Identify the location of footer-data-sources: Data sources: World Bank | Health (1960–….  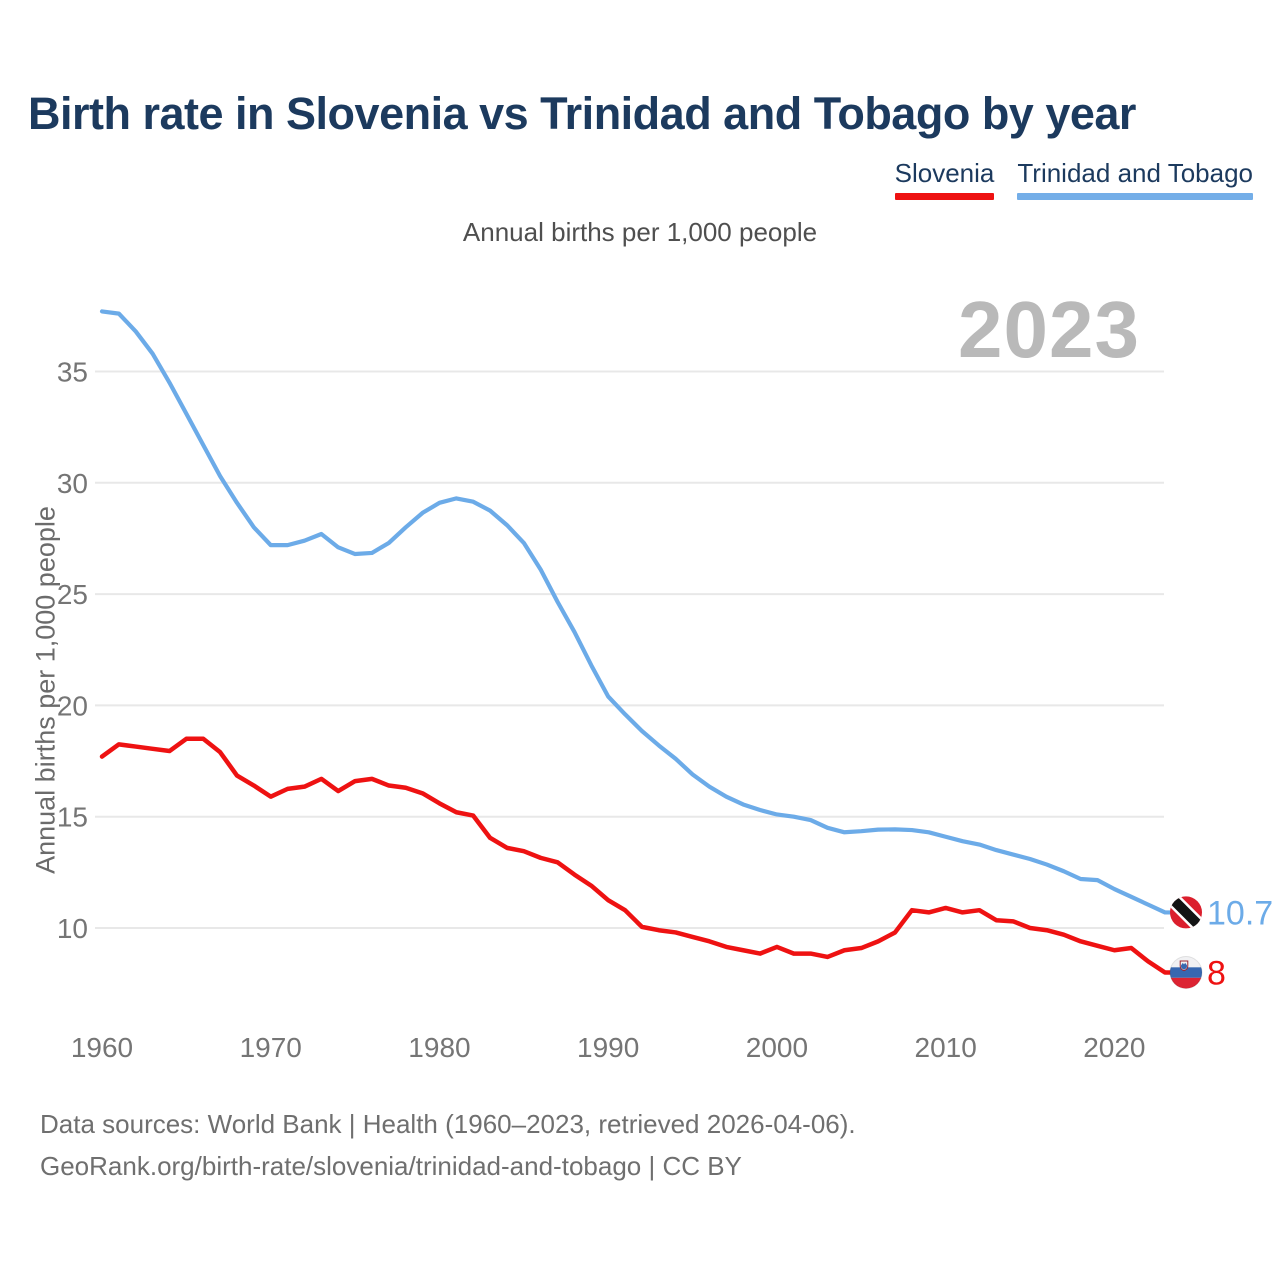
(448, 1124).